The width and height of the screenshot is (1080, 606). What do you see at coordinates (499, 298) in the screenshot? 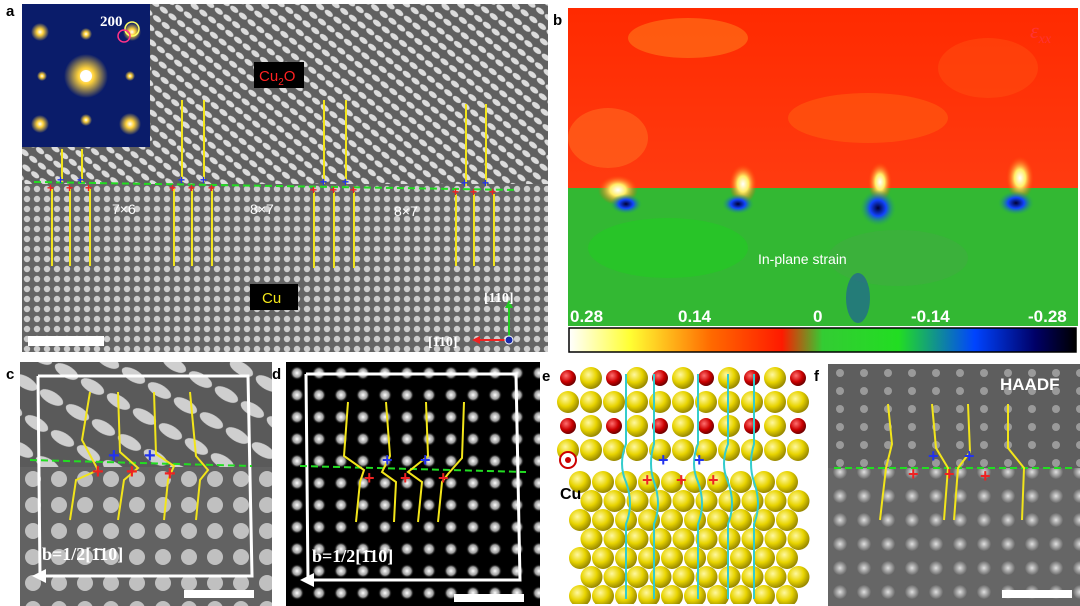
I see `axis-label-vertical: [110]` at bounding box center [499, 298].